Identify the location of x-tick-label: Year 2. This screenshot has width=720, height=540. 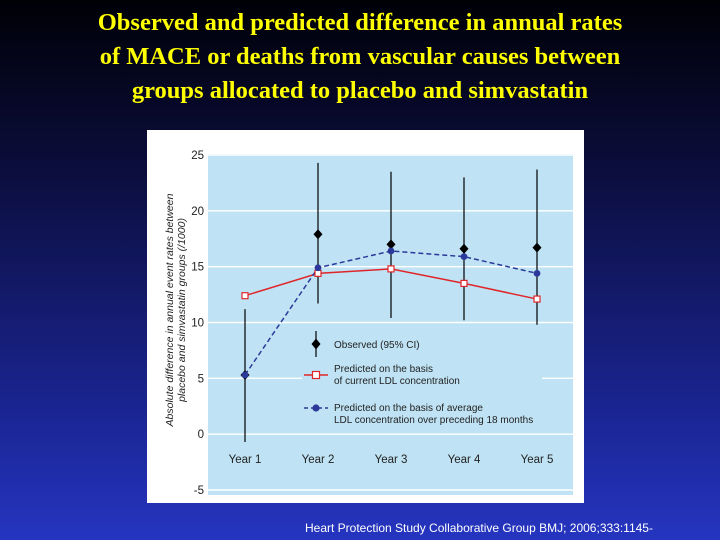
(318, 460).